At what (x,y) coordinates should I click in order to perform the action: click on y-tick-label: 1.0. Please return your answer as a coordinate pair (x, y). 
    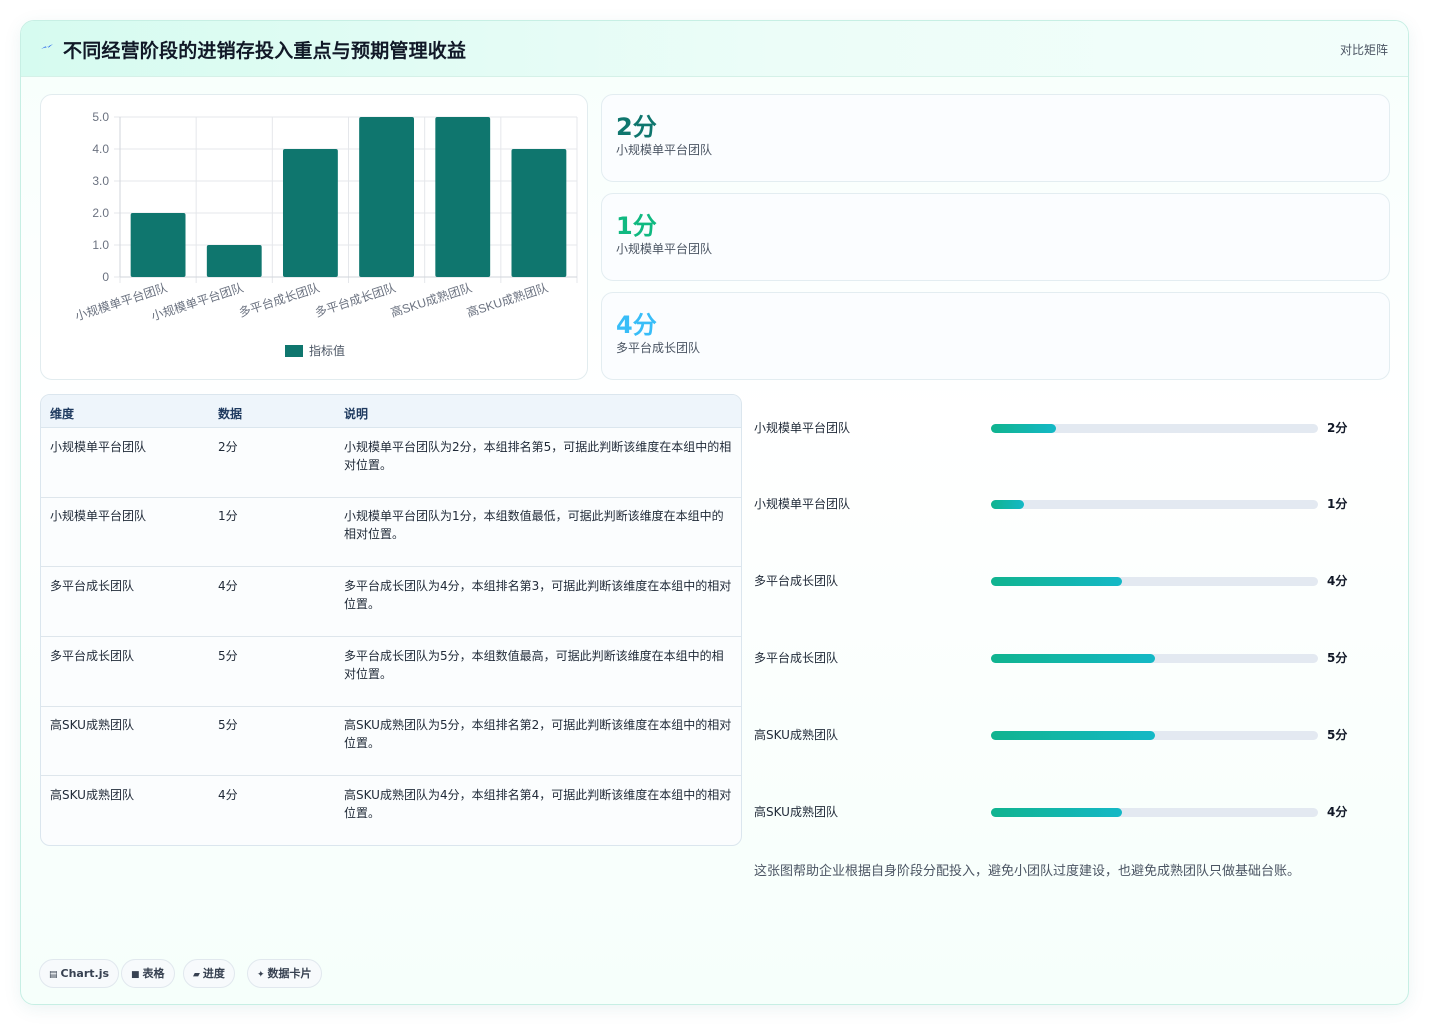
    Looking at the image, I should click on (100, 245).